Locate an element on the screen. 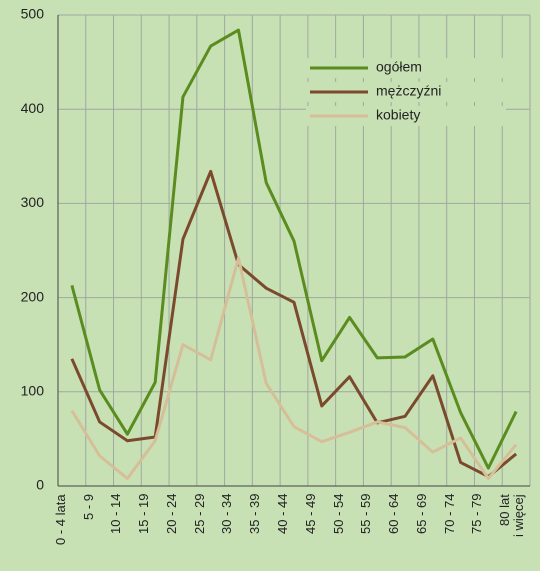 The width and height of the screenshot is (540, 571). legend-label: kobiety is located at coordinates (398, 115).